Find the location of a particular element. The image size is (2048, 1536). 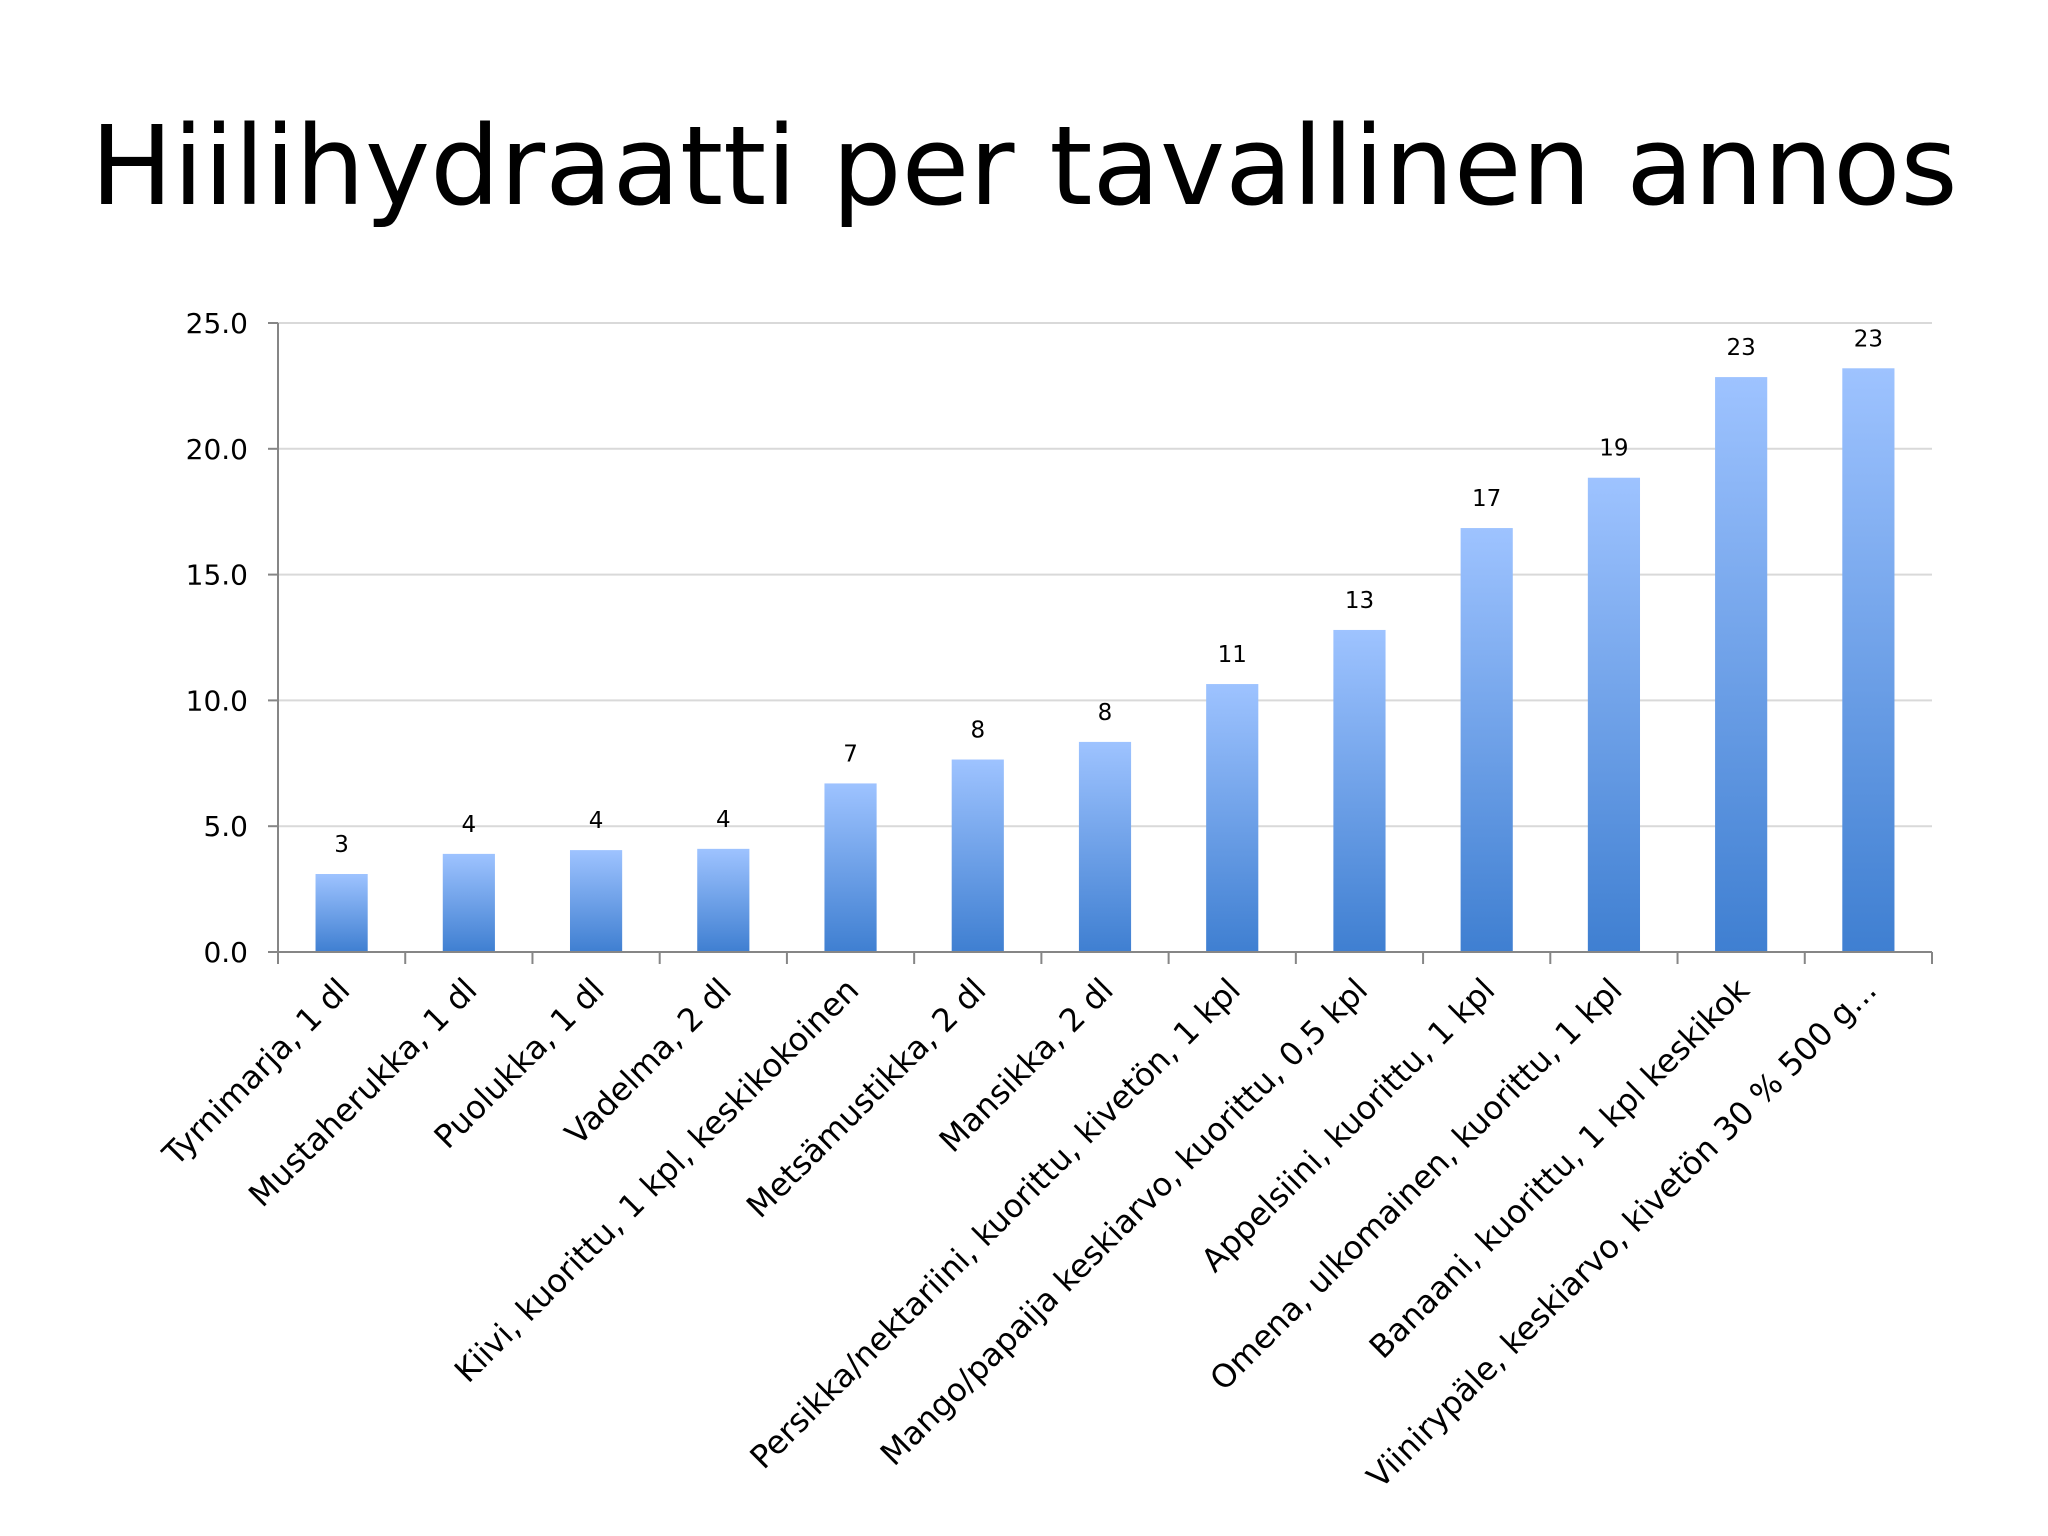

y-tick-label: 15.0 is located at coordinates (217, 575).